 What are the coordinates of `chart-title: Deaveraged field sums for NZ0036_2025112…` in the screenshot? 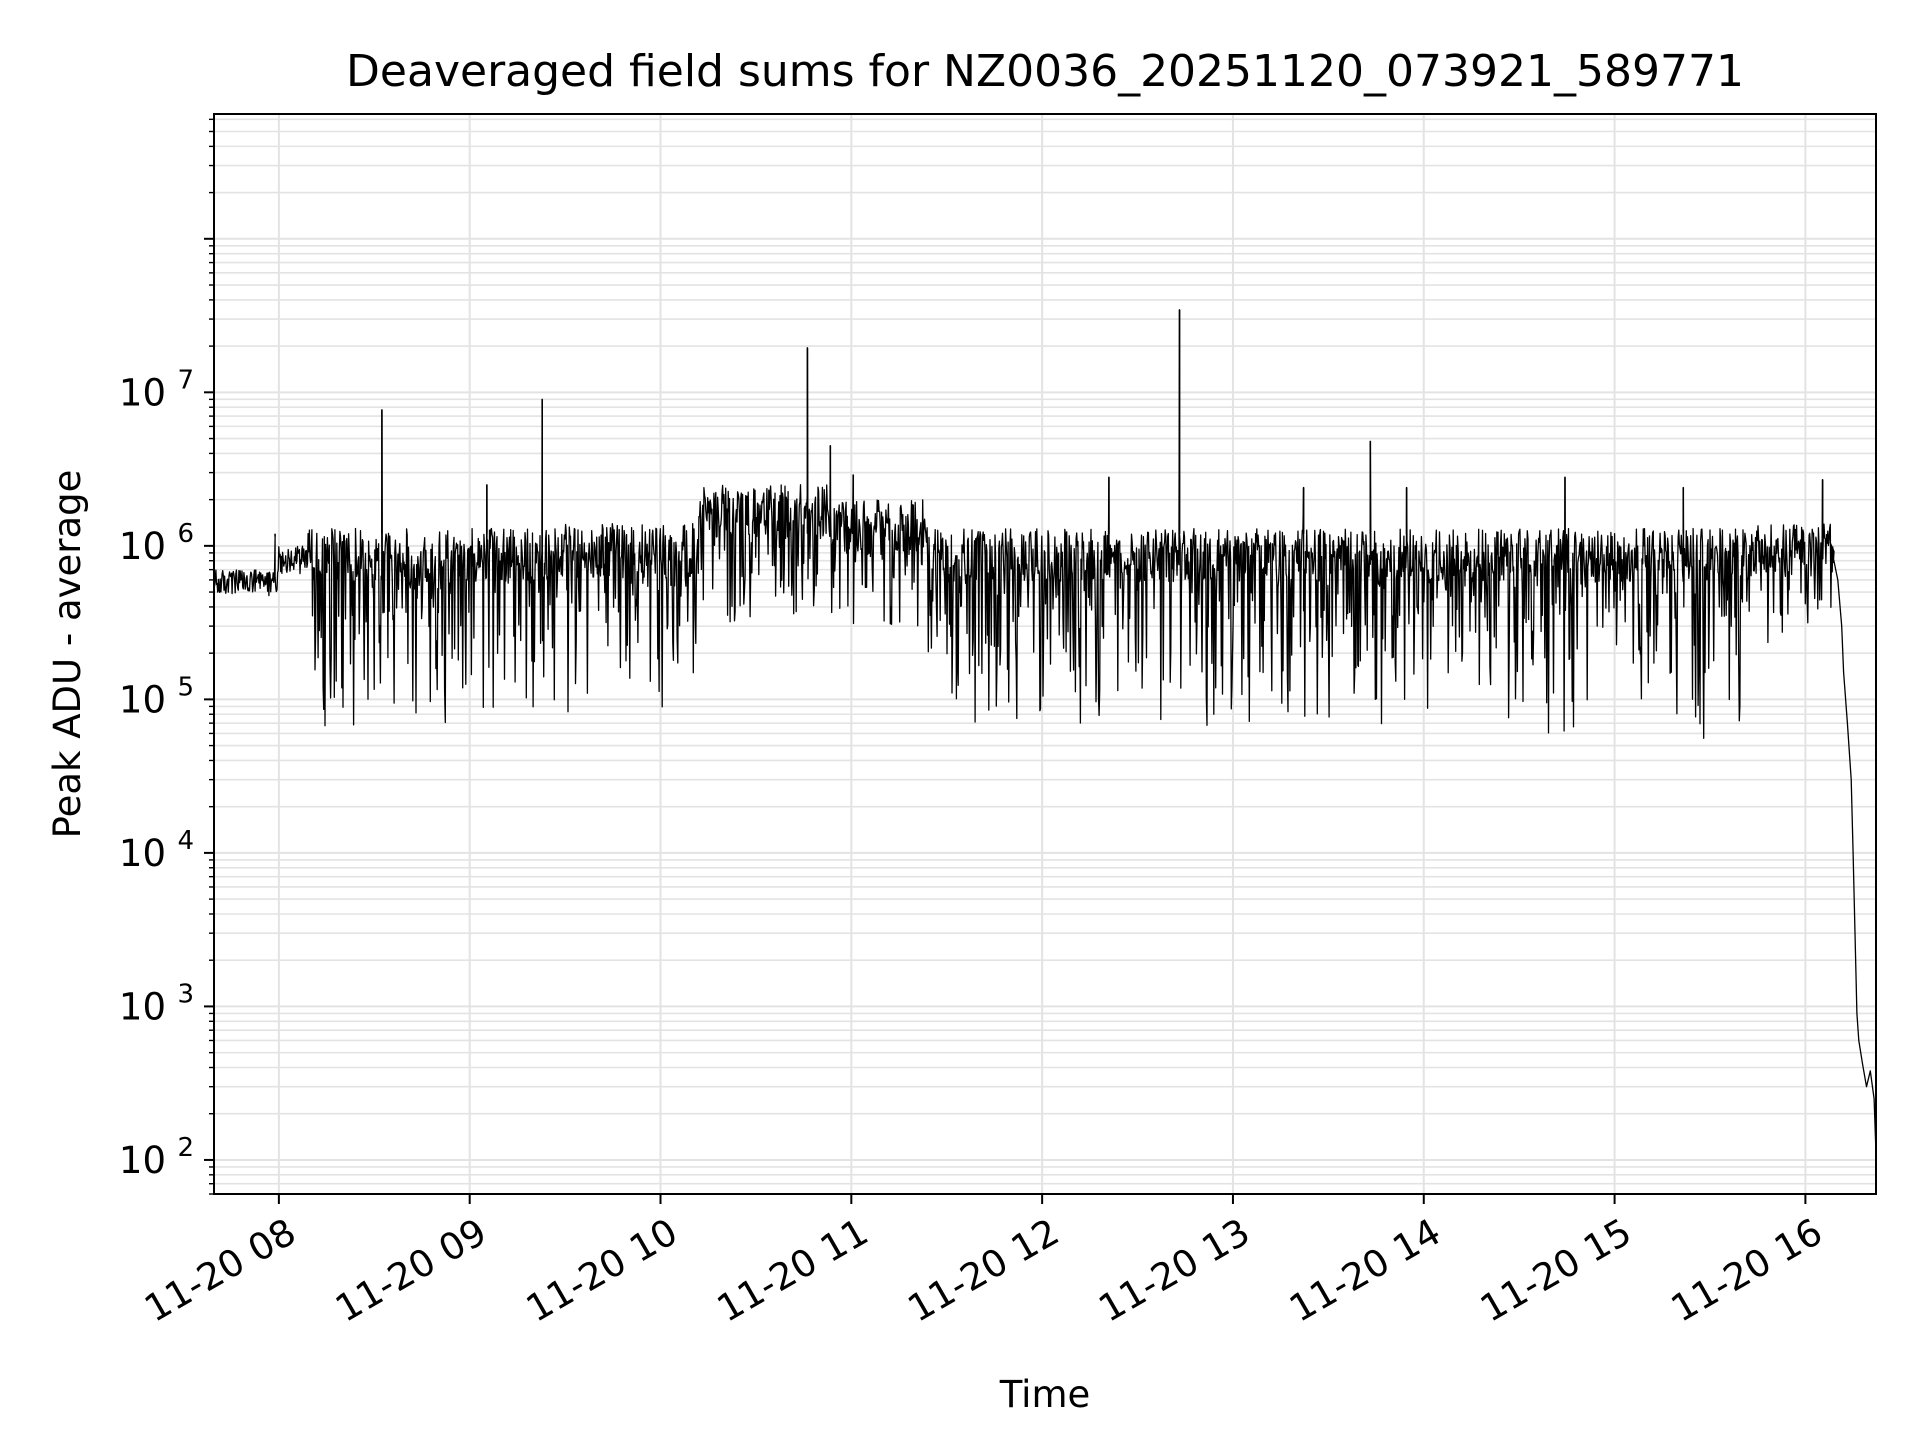 It's located at (1045, 71).